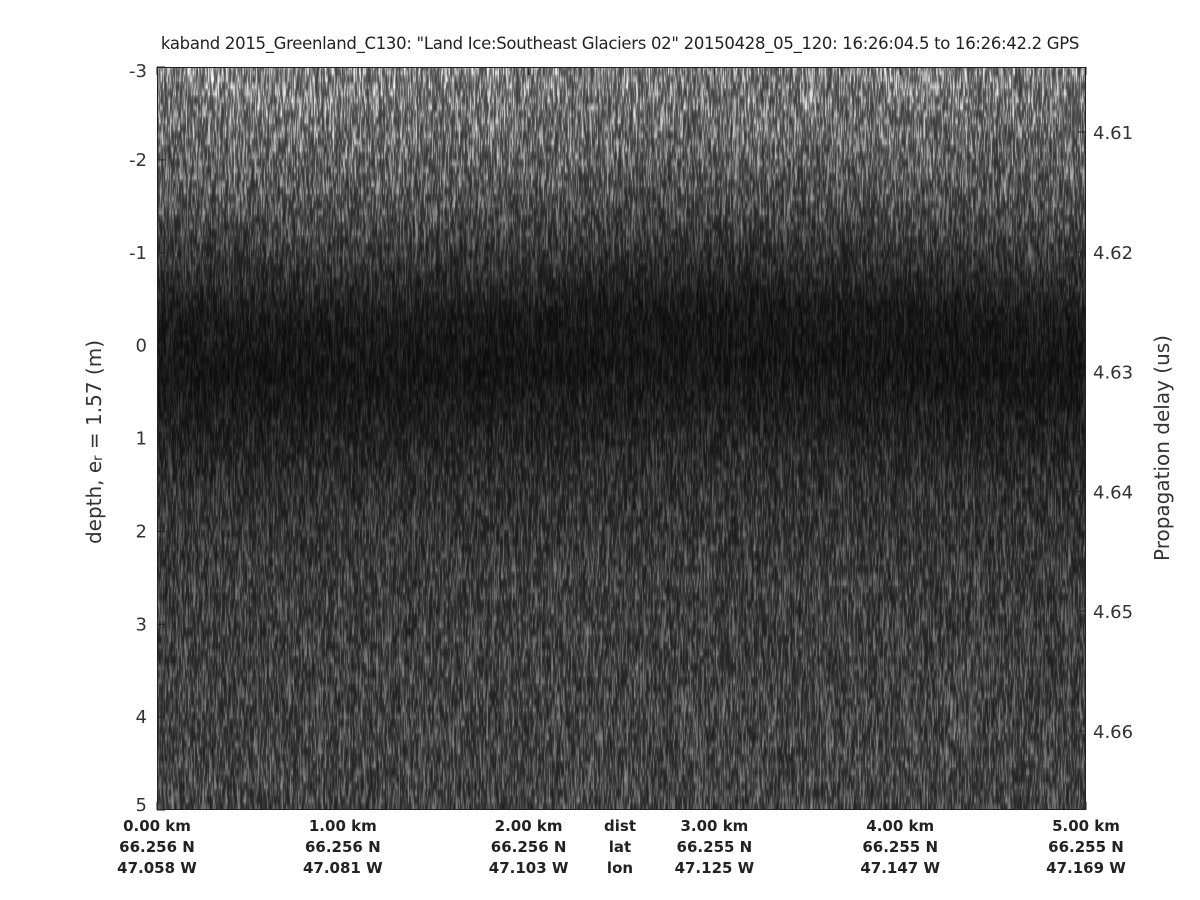  What do you see at coordinates (900, 826) in the screenshot?
I see `x-tick-dist-label: 4.00 km` at bounding box center [900, 826].